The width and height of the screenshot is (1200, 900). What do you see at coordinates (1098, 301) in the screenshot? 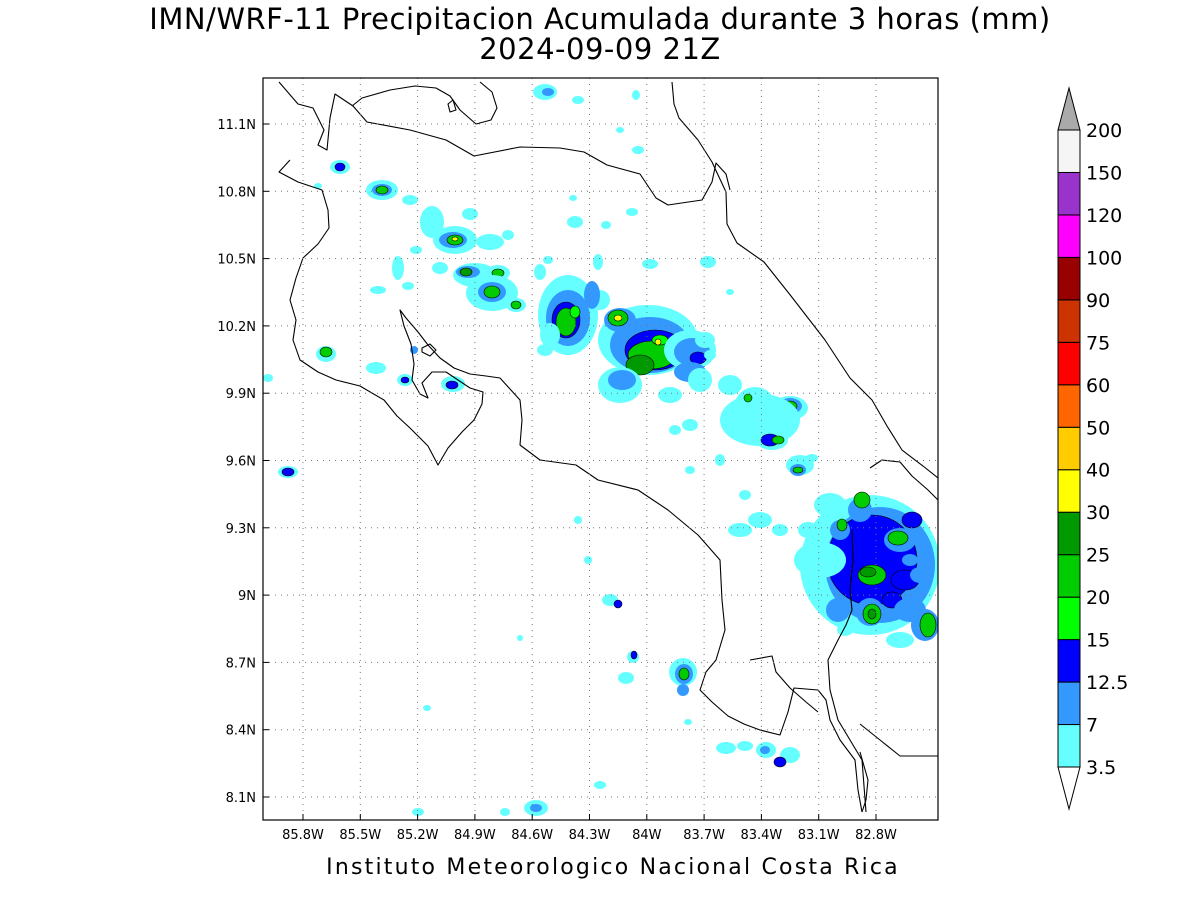
I see `colorbar-level-label: 90` at bounding box center [1098, 301].